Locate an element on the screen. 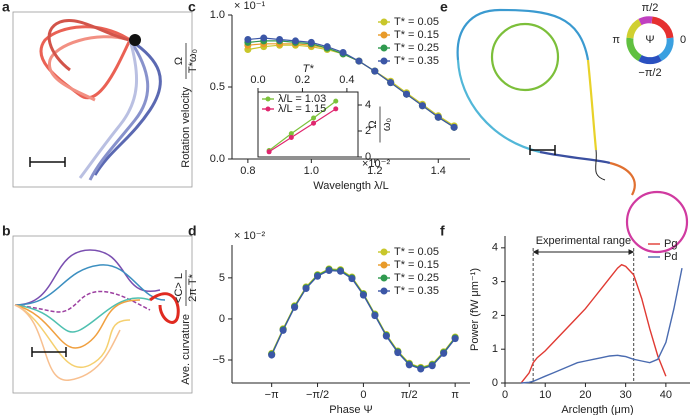 The image size is (699, 415). y-tick-label: 1 is located at coordinates (495, 349).